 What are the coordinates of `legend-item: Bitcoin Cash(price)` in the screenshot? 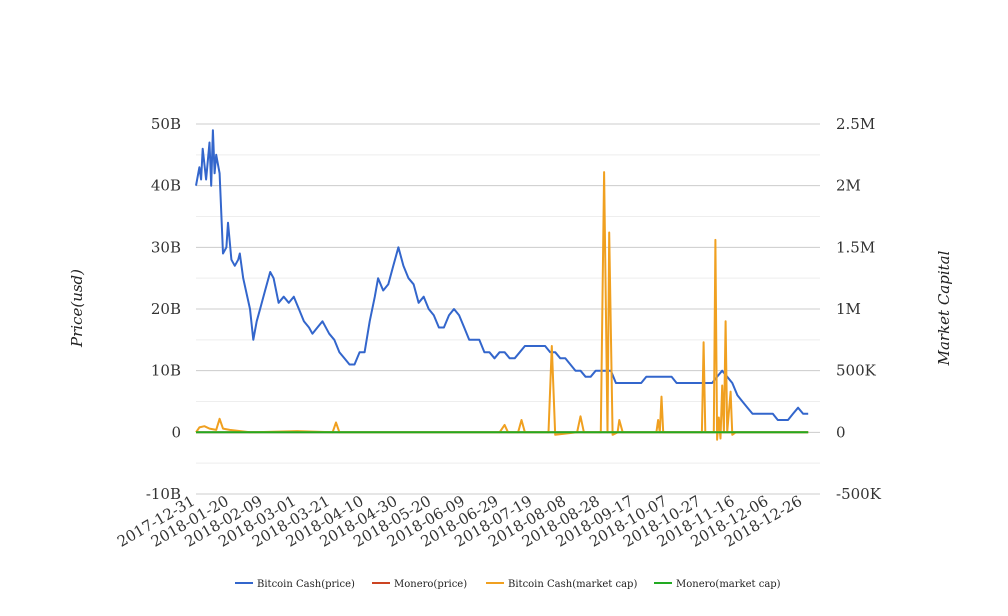 It's located at (295, 584).